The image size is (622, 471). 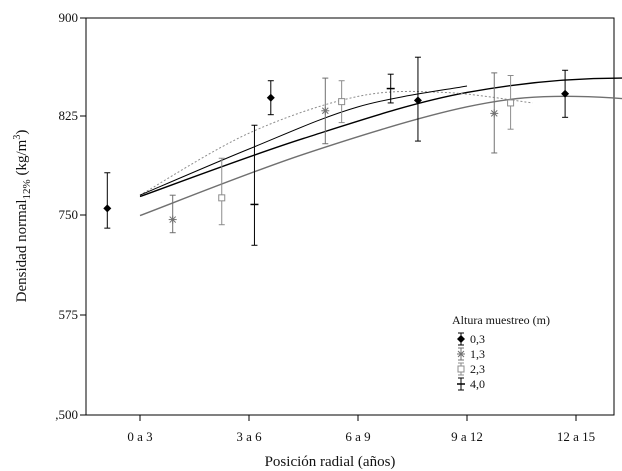 I want to click on y-axis-title-sub: 12%, so click(x=27, y=189).